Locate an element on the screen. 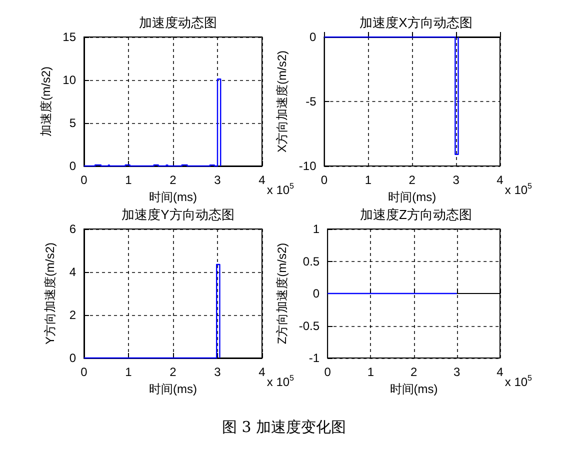  chart-title: 加速度Y方向动态图 is located at coordinates (178, 214).